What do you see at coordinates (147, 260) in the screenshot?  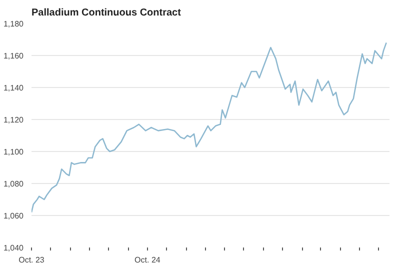 I see `x-tick-label: Oct. 24` at bounding box center [147, 260].